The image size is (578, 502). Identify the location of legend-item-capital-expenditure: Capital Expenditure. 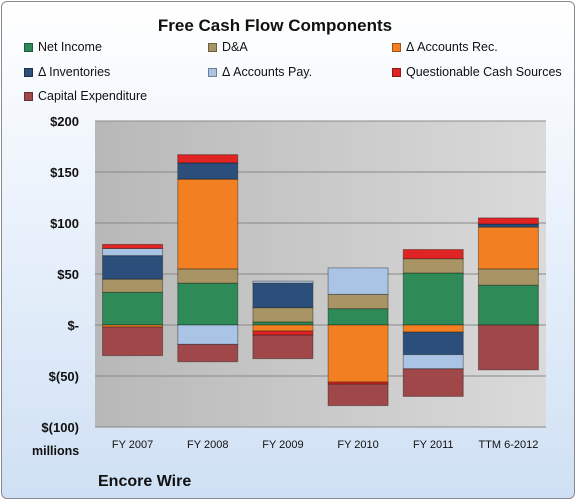
(85, 96).